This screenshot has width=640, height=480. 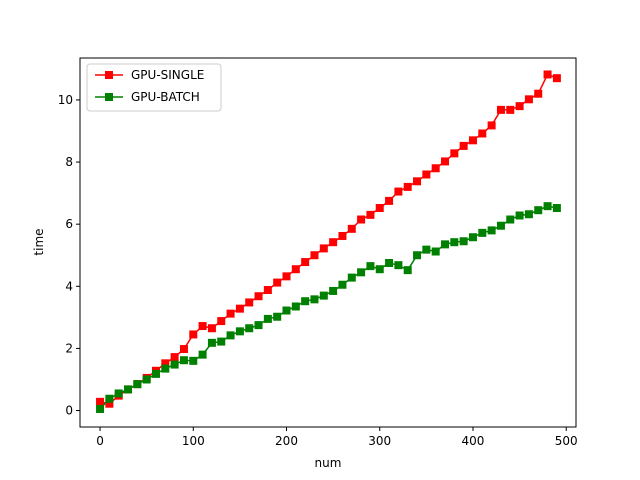 I want to click on legend-label-gpu-batch: GPU-BATCH, so click(x=165, y=97).